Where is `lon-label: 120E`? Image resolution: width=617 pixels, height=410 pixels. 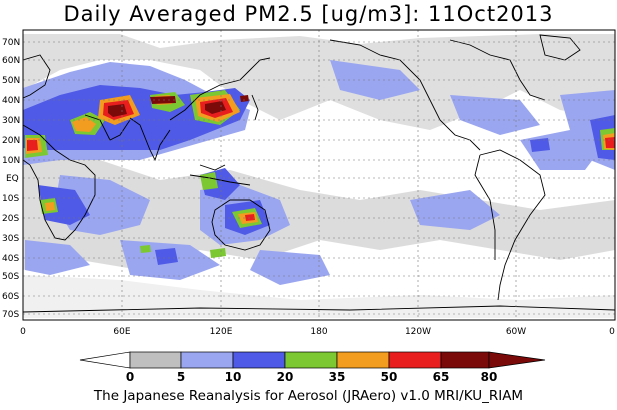 lon-label: 120E is located at coordinates (221, 332).